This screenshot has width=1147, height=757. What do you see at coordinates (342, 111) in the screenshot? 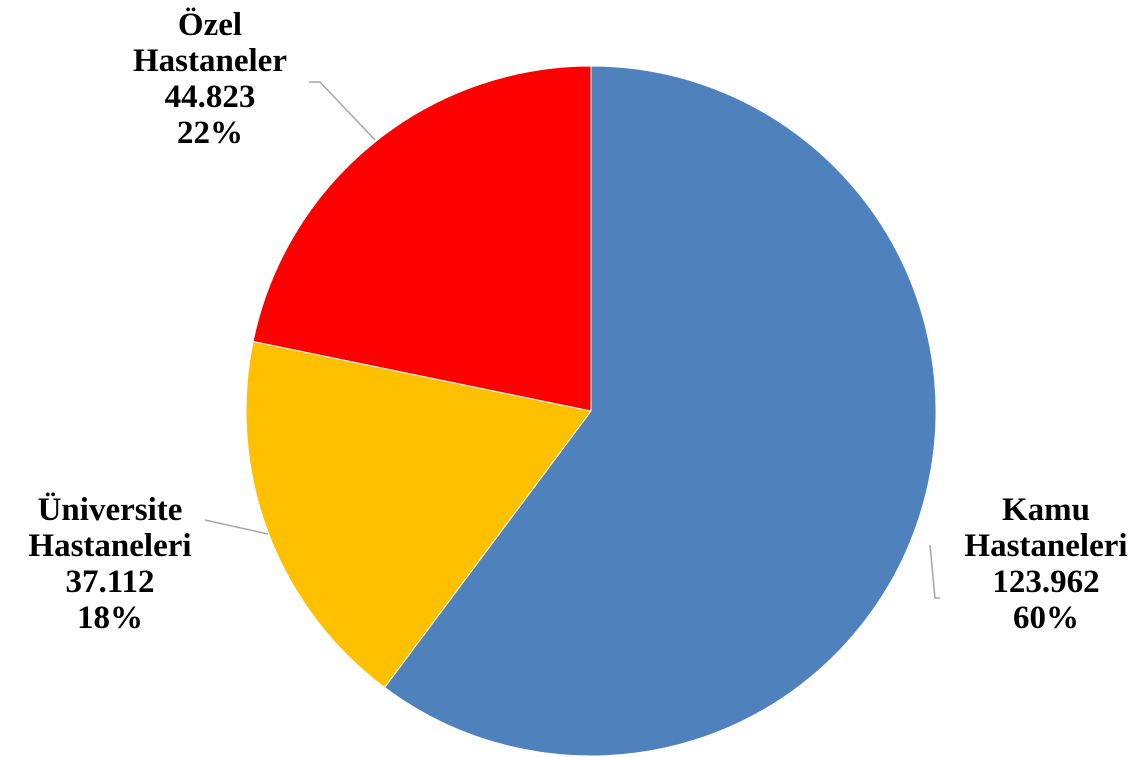
I see `leader-line-ozel-hastaneler` at bounding box center [342, 111].